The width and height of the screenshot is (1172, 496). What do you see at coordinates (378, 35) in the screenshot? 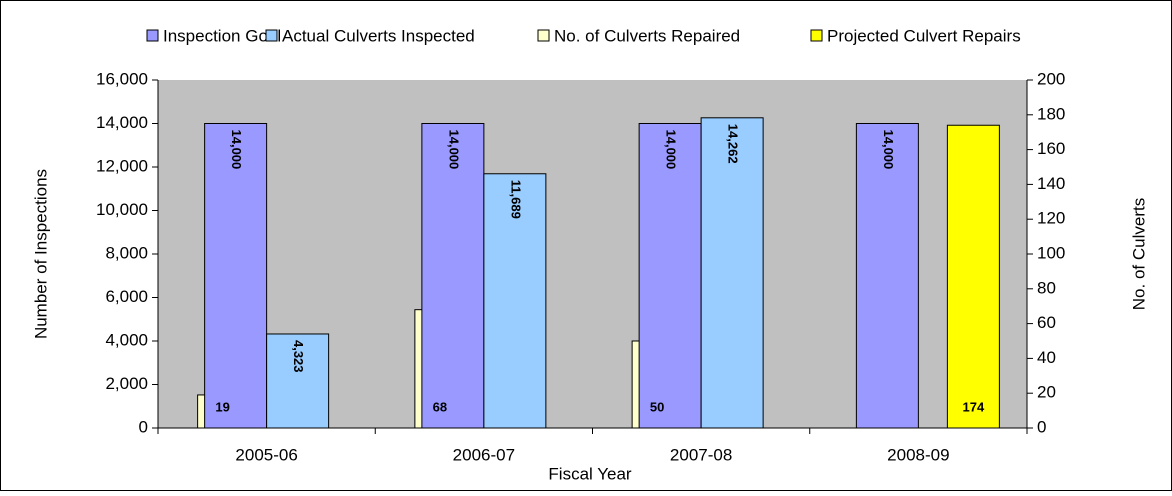
I see `legend-label: Actual Culverts Inspected` at bounding box center [378, 35].